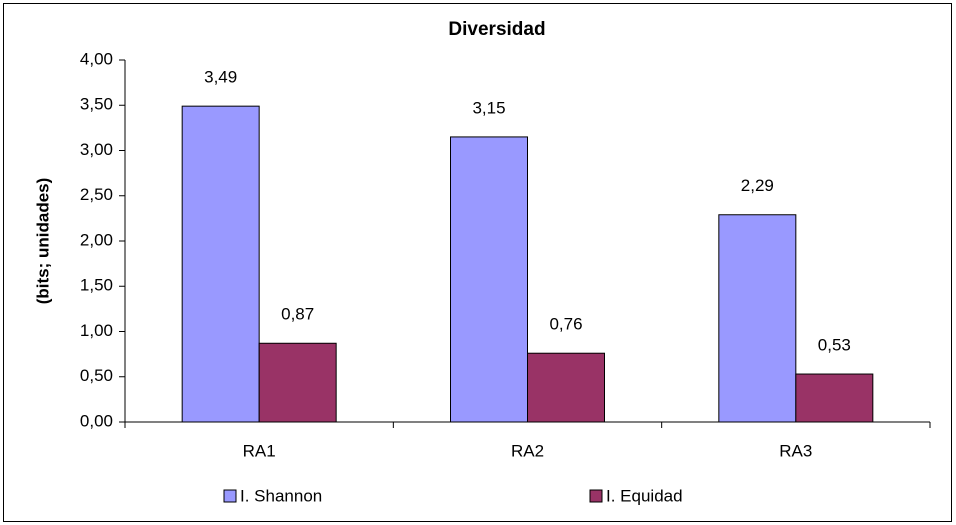 This screenshot has width=956, height=525. Describe the element at coordinates (96, 285) in the screenshot. I see `y-tick-label: 1,50` at that location.